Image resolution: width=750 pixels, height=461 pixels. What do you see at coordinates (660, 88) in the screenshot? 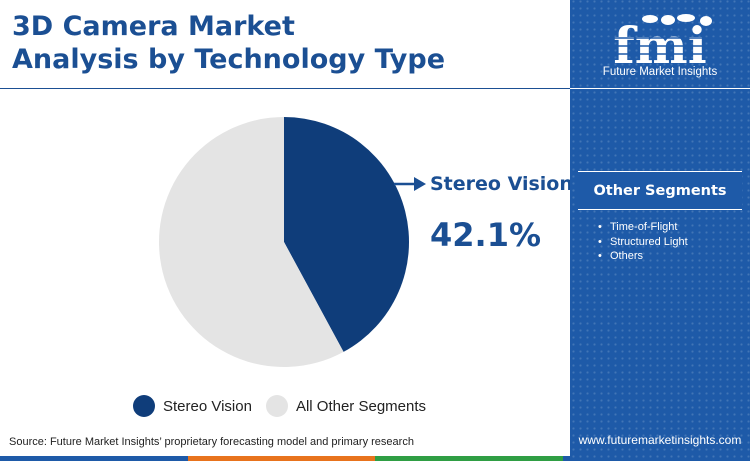
I see `panel-divider` at bounding box center [660, 88].